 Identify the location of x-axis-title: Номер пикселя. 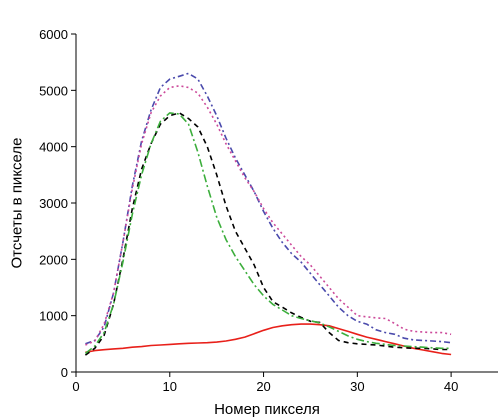
(267, 409).